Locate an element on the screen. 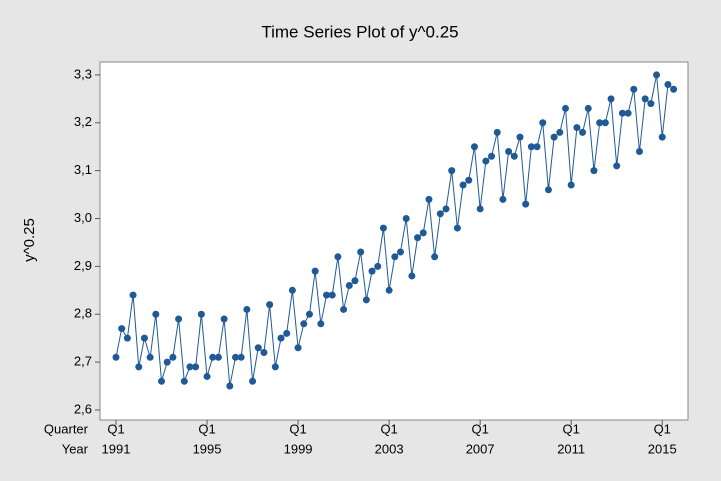 This screenshot has height=481, width=721. x-tick-label: 1995 is located at coordinates (207, 448).